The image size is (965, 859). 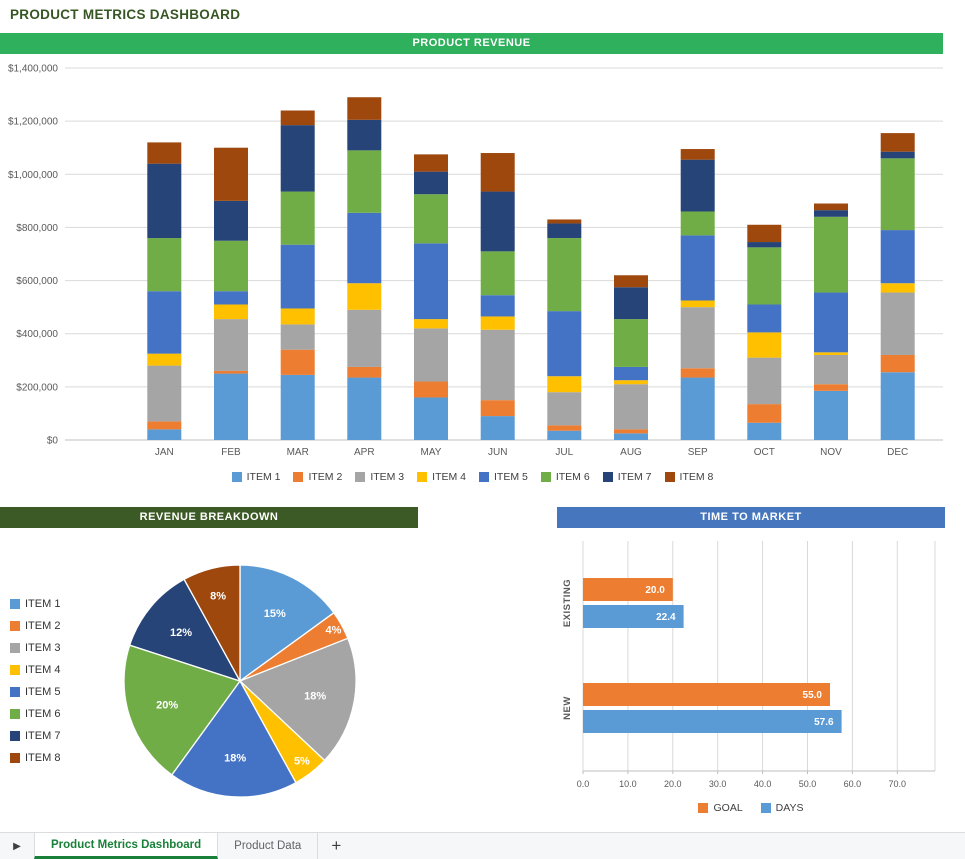 I want to click on revenue-legend-item-5: ITEM 5, so click(x=503, y=477).